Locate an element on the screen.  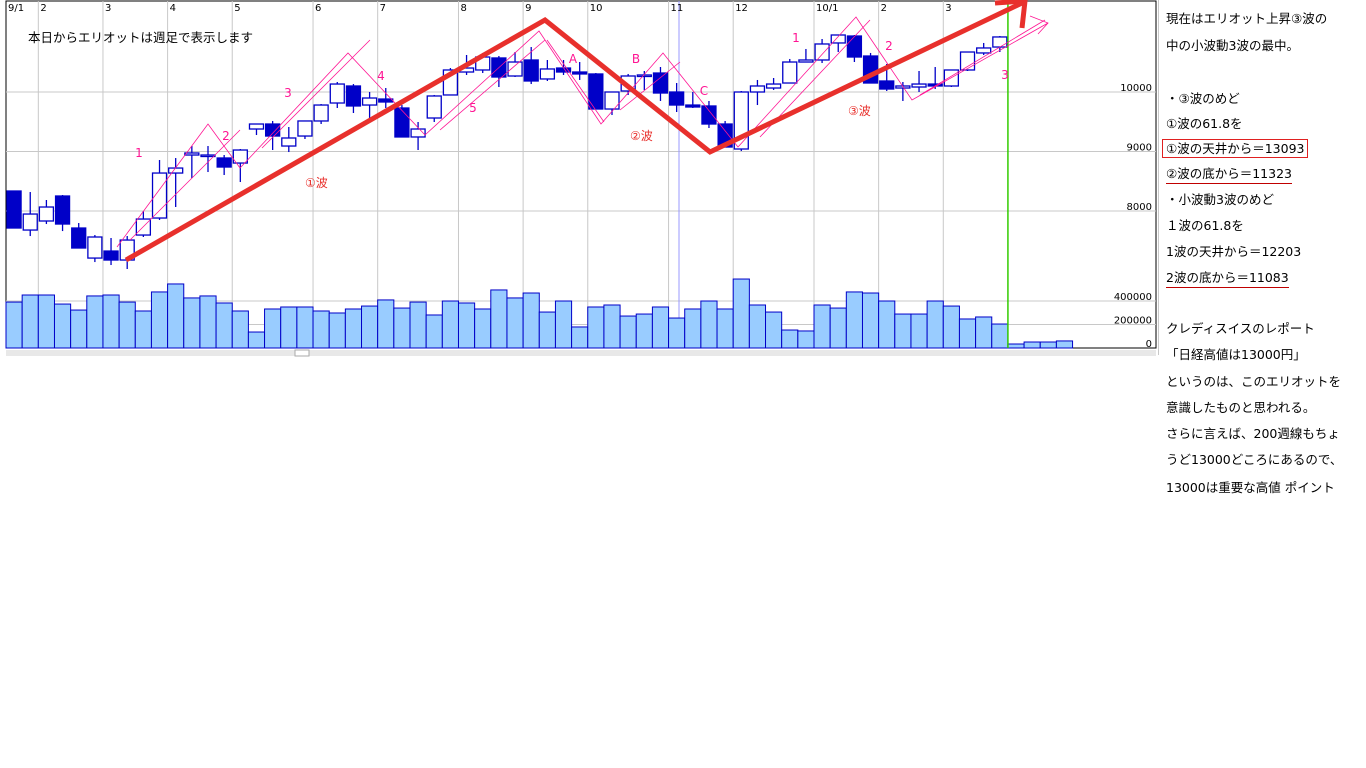
main-wave-arrowhead is located at coordinates (1011, 14).